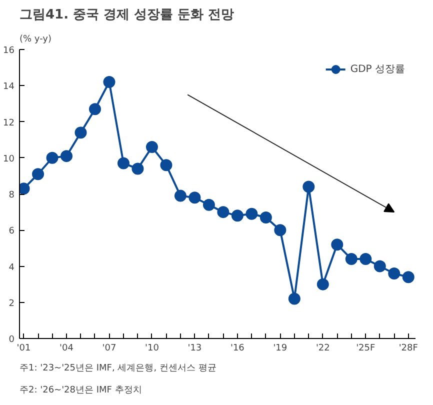 This screenshot has height=405, width=433. I want to click on x-tick-label: '10, so click(152, 349).